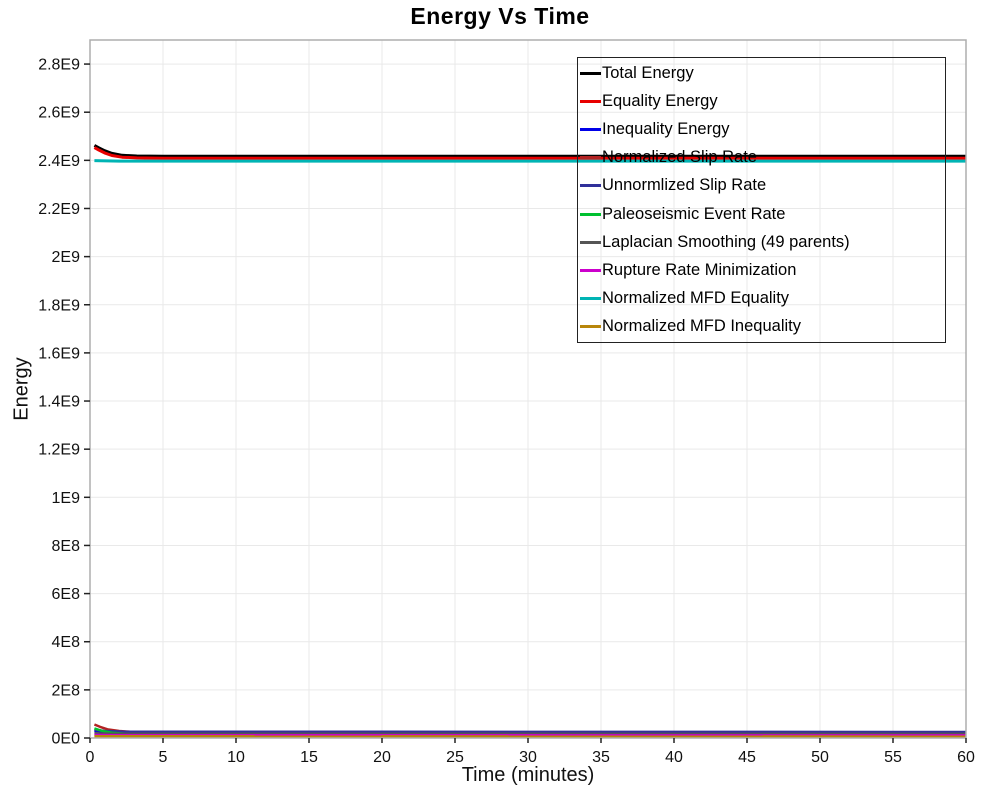 This screenshot has width=1000, height=800. I want to click on x-tick-label: 40, so click(674, 757).